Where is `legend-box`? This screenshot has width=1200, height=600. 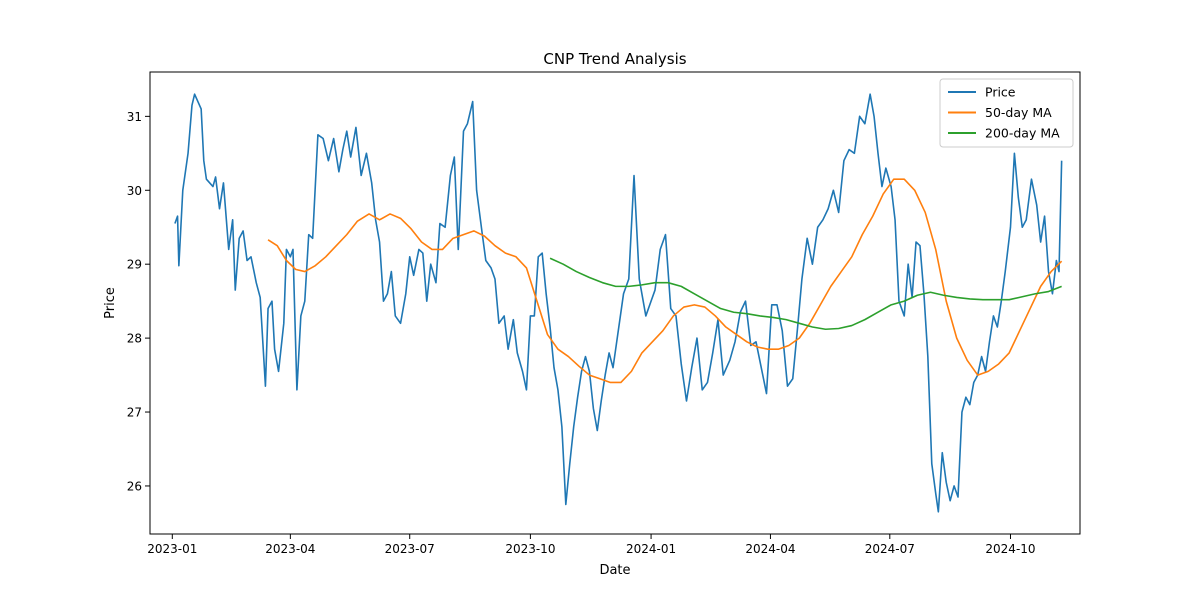 legend-box is located at coordinates (1006, 113).